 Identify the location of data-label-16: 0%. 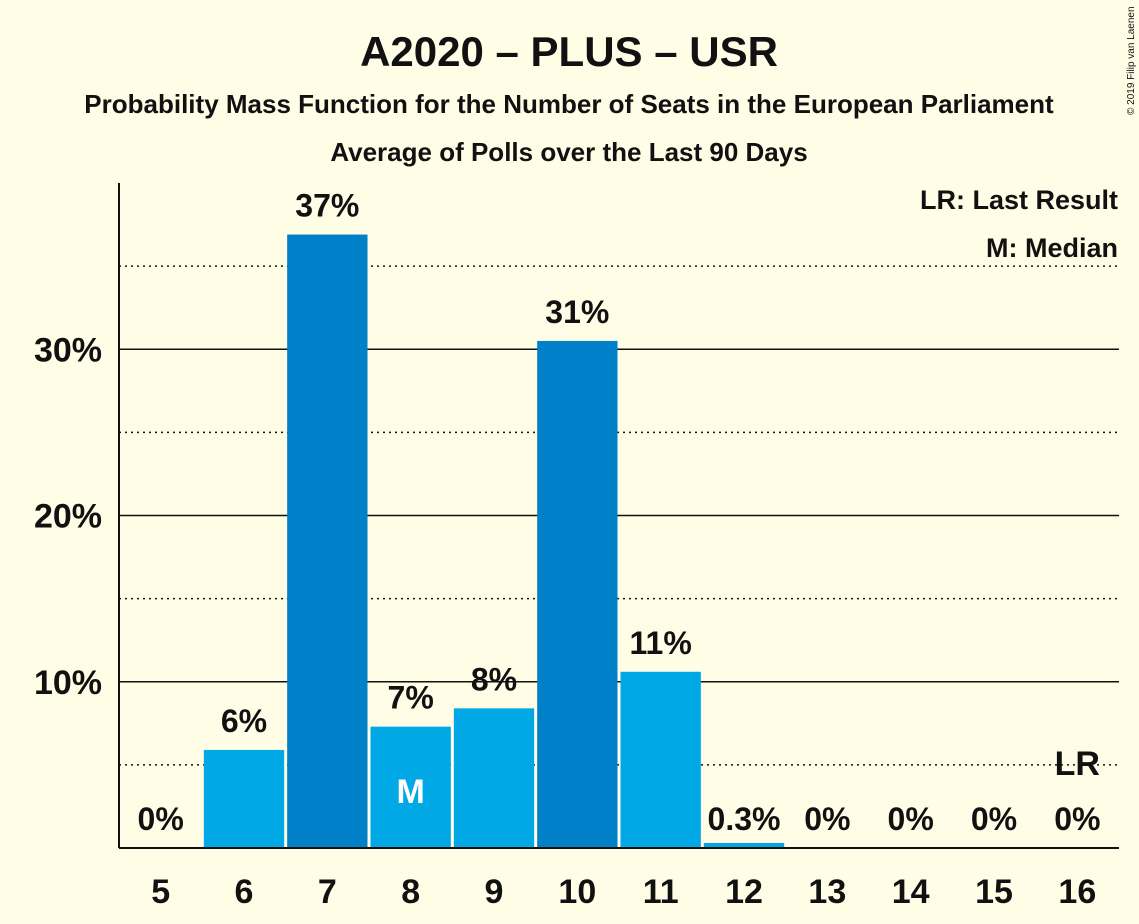
(1077, 819).